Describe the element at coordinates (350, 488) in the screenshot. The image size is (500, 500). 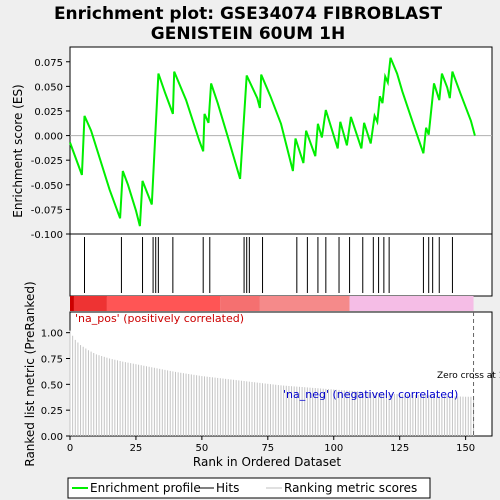
I see `legend-label: Ranking metric scores` at that location.